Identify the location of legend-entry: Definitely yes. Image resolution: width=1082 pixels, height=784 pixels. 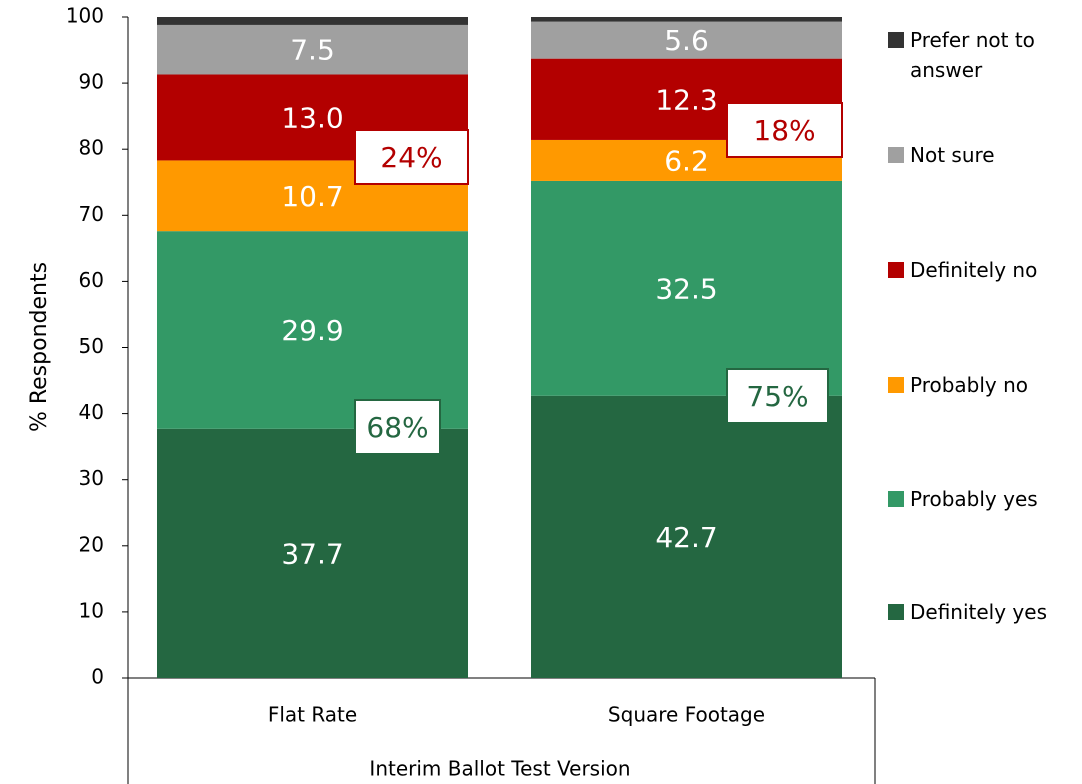
(983, 612).